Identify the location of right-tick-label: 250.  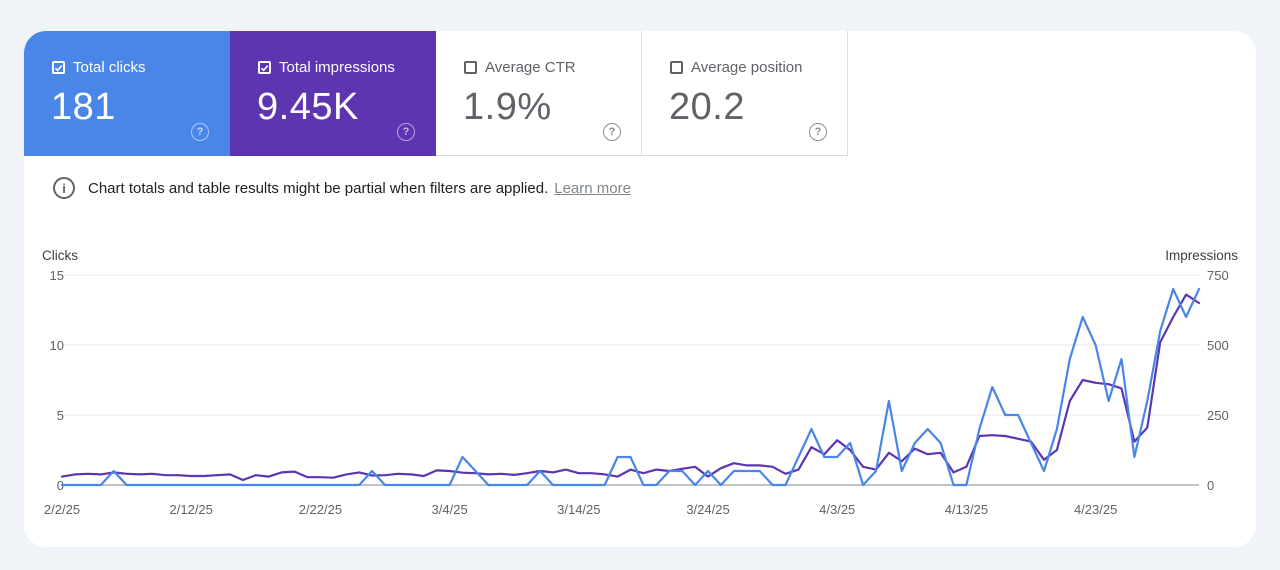
(1218, 415).